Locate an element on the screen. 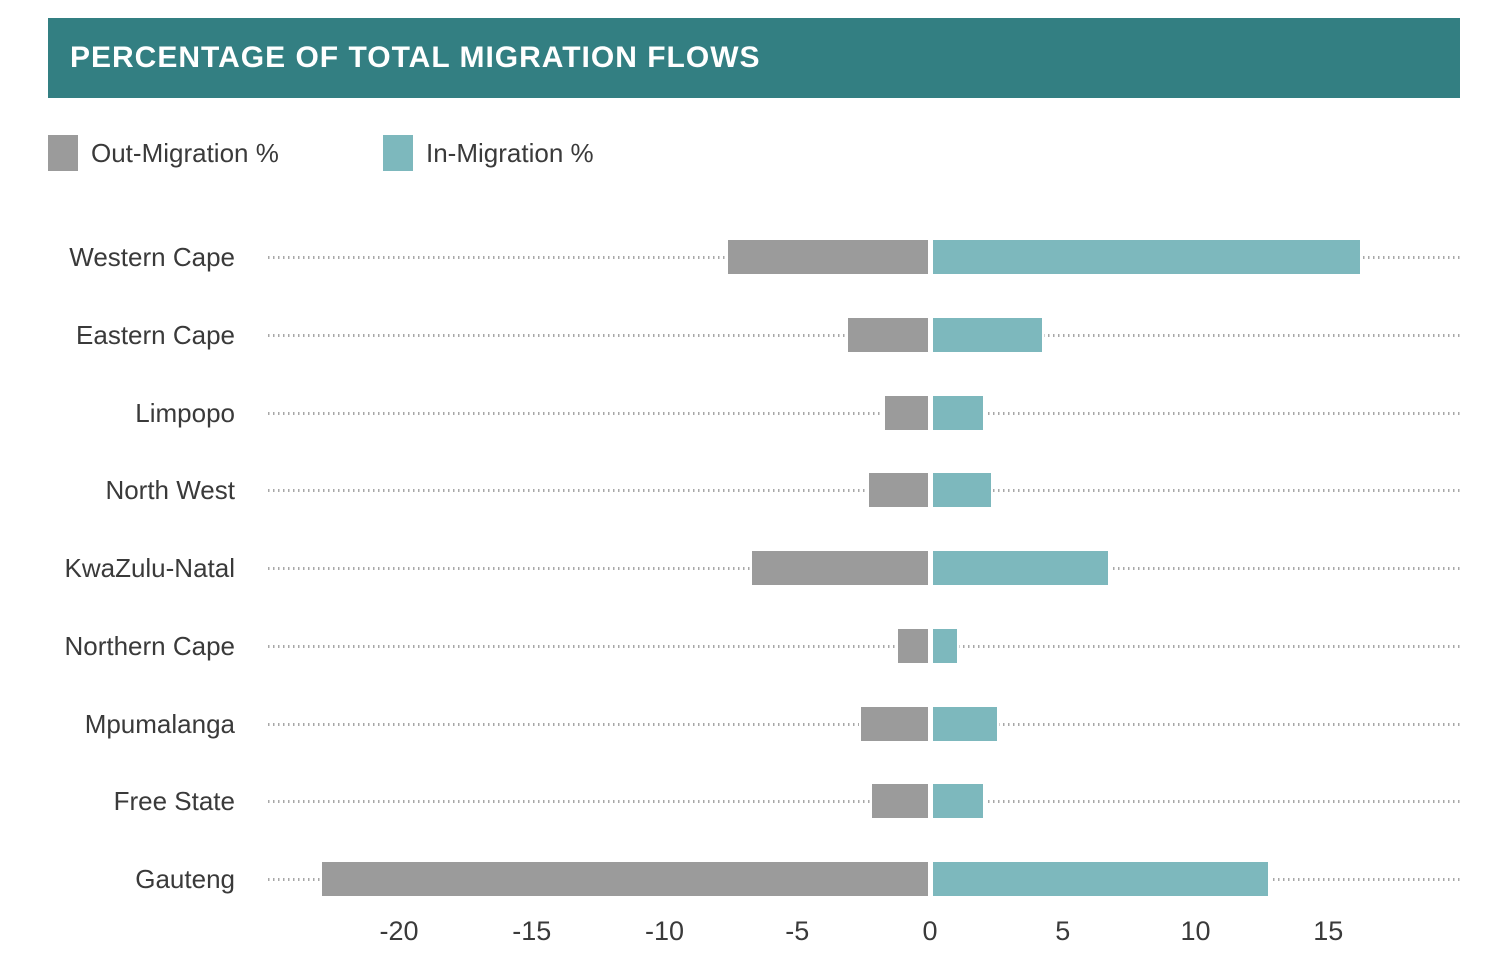 This screenshot has width=1500, height=969. x-tick-label--10: -10 is located at coordinates (664, 931).